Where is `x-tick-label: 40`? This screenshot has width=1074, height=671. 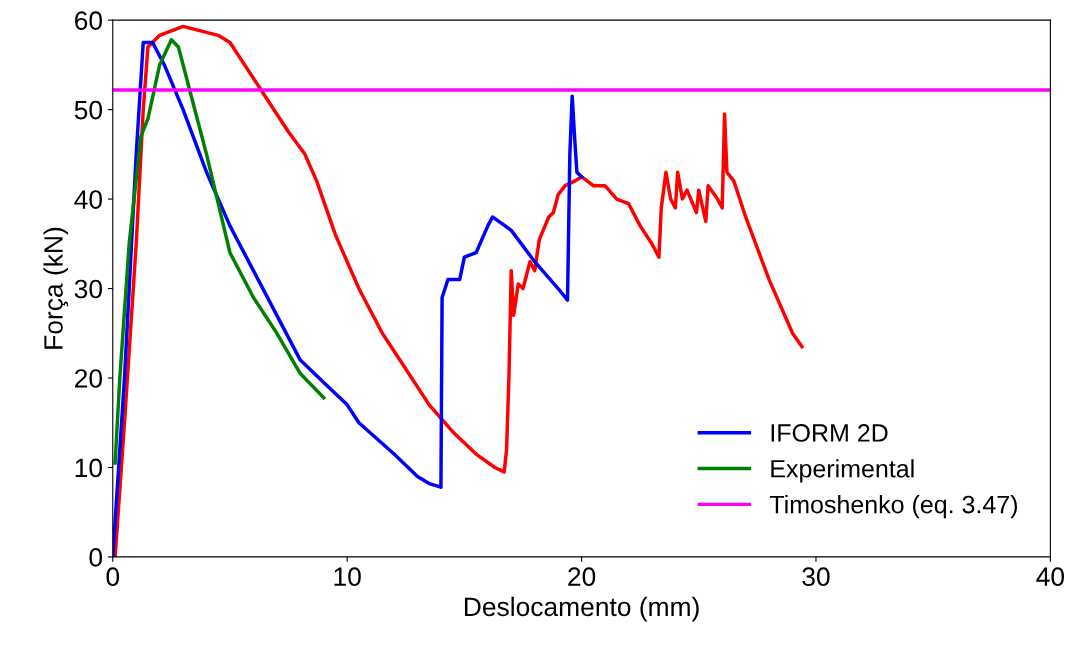
x-tick-label: 40 is located at coordinates (1050, 577).